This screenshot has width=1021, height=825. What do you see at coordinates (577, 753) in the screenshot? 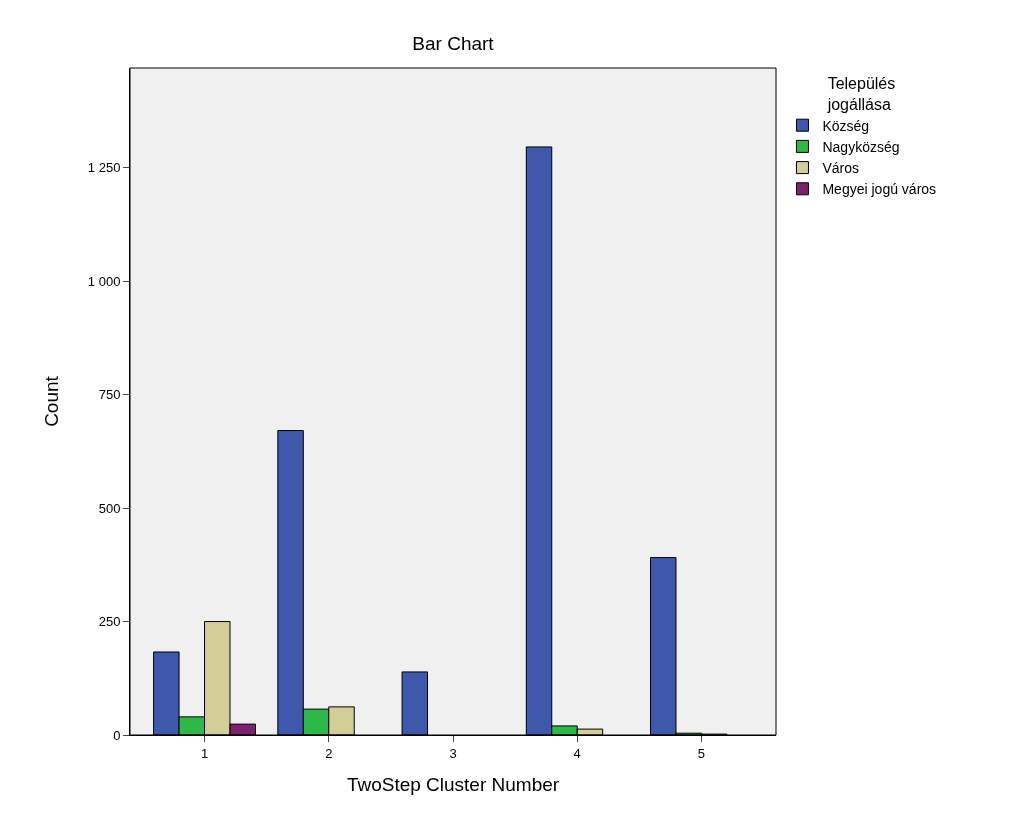
I see `x-tick-label: 4` at bounding box center [577, 753].